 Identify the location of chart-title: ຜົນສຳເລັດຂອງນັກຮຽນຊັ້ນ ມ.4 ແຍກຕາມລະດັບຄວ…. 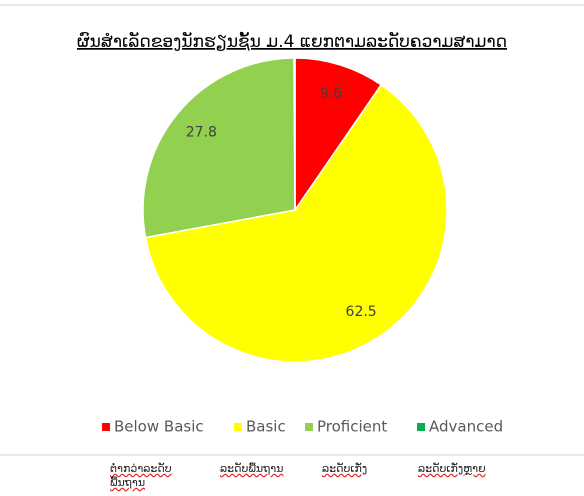
(292, 41).